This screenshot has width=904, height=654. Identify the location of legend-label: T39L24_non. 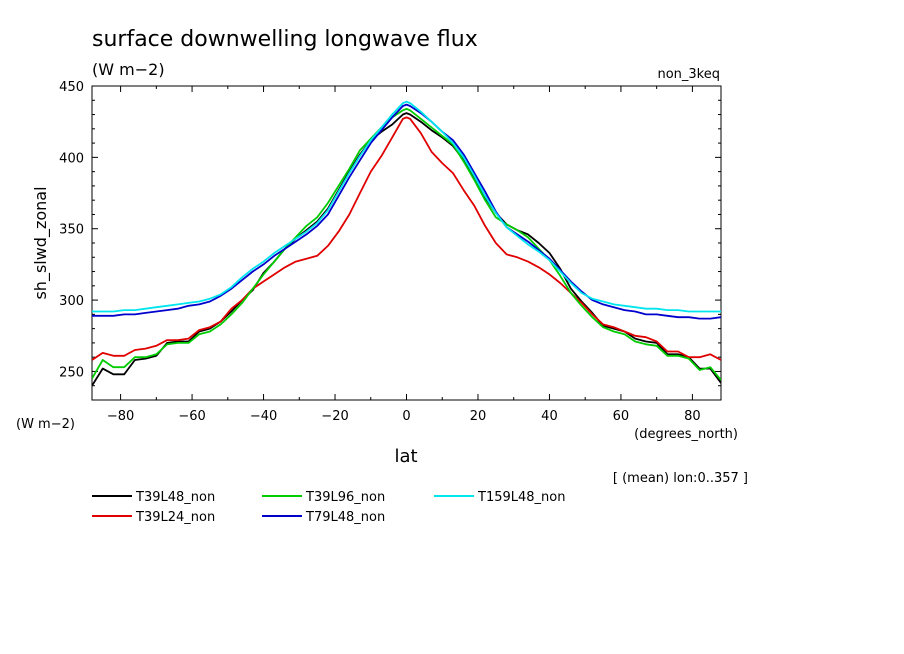
(175, 517).